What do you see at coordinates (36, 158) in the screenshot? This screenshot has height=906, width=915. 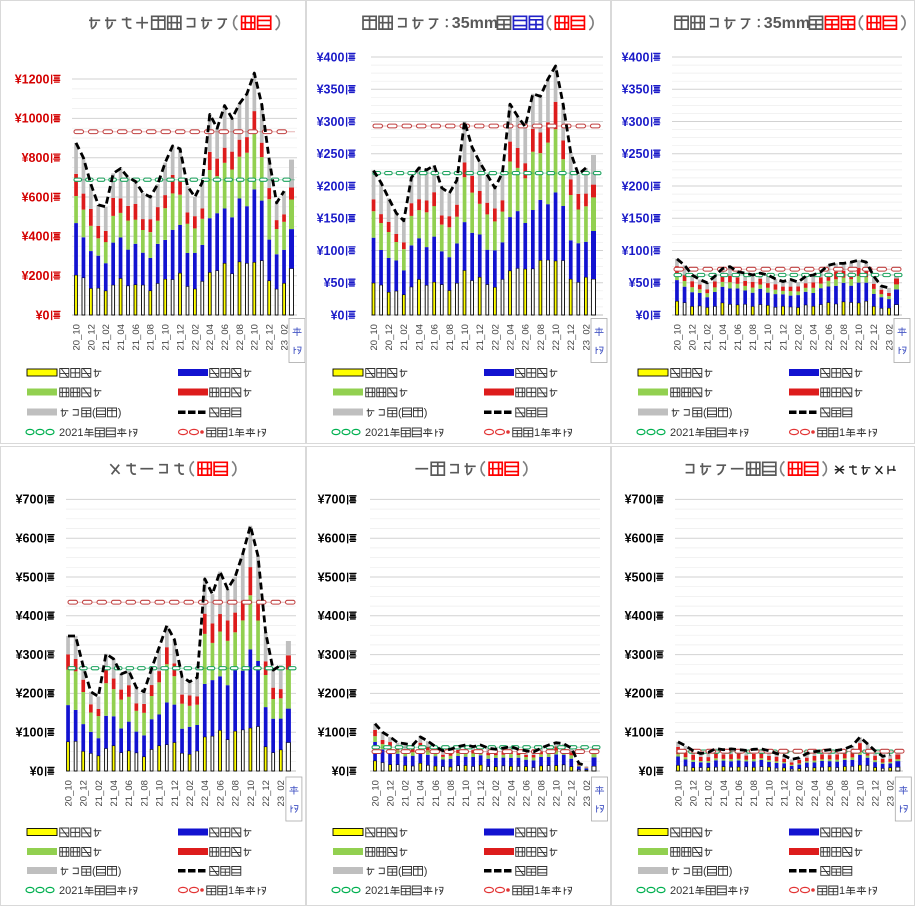 I see `svg-text: ¥800` at bounding box center [36, 158].